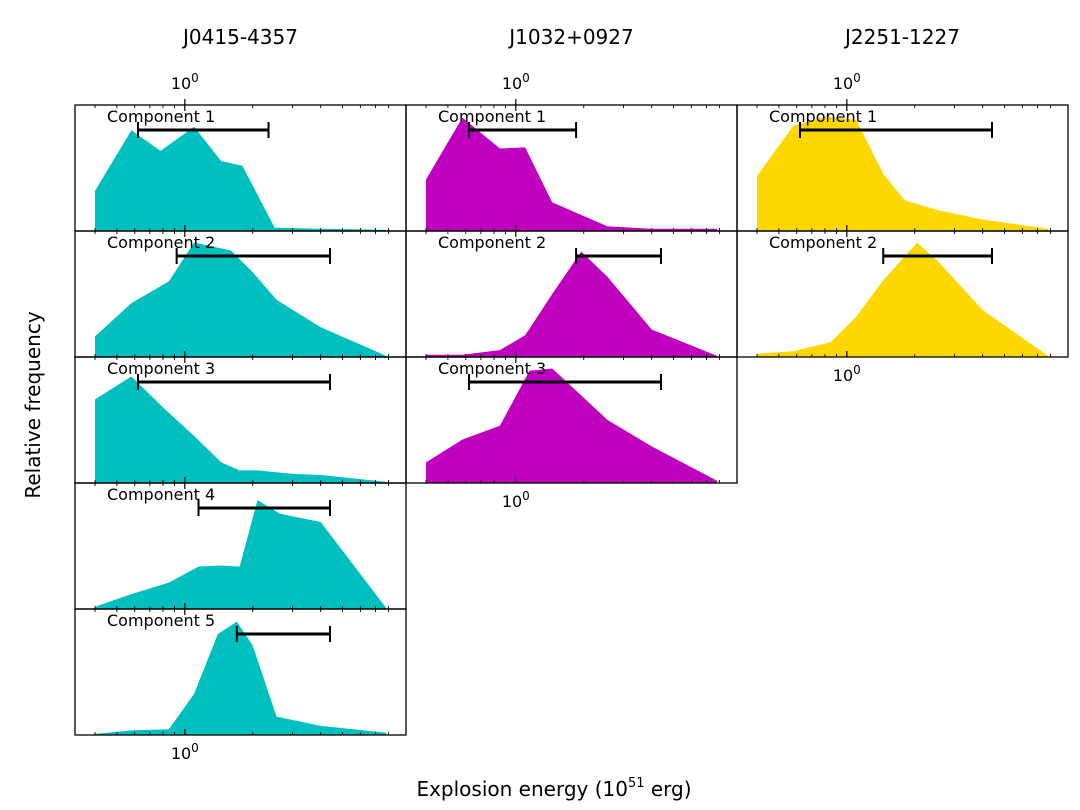  I want to click on component-label: Component 4, so click(161, 494).